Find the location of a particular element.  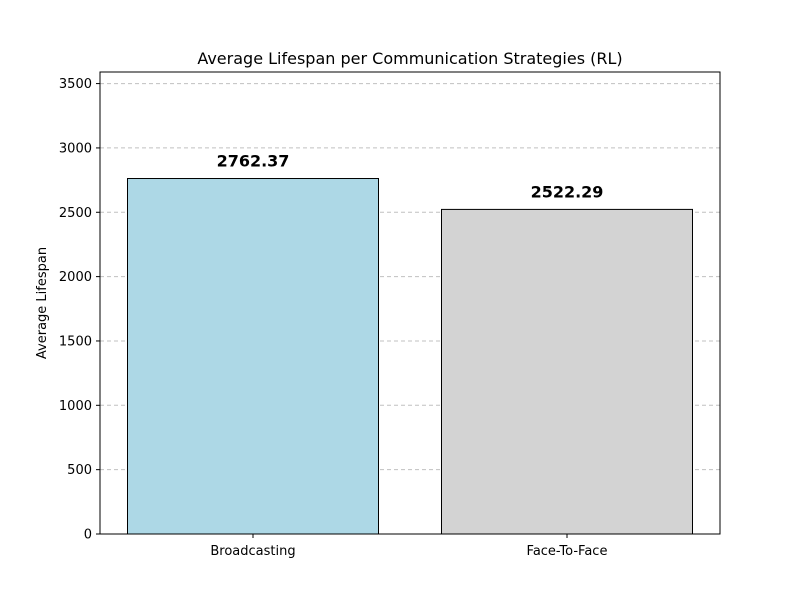

x-axis-ticks: Broadcasting Face-To-Face is located at coordinates (408, 546).